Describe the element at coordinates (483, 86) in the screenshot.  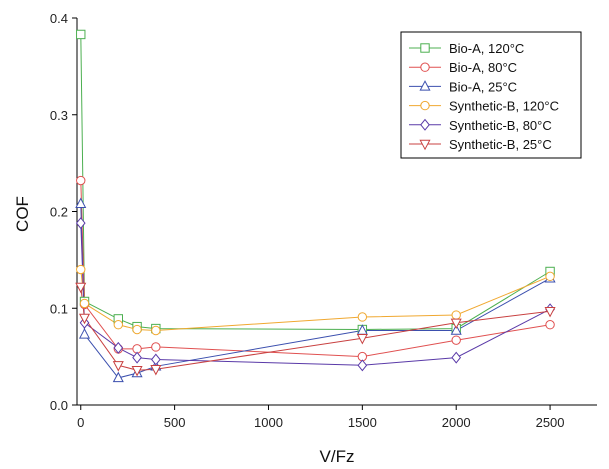
I see `legend-label: Bio-A, 25°C` at that location.